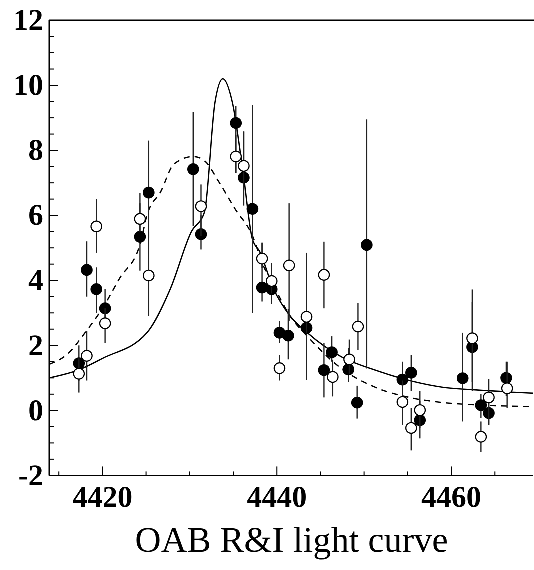 The width and height of the screenshot is (534, 570). I want to click on y-tick-label: 0, so click(36, 411).